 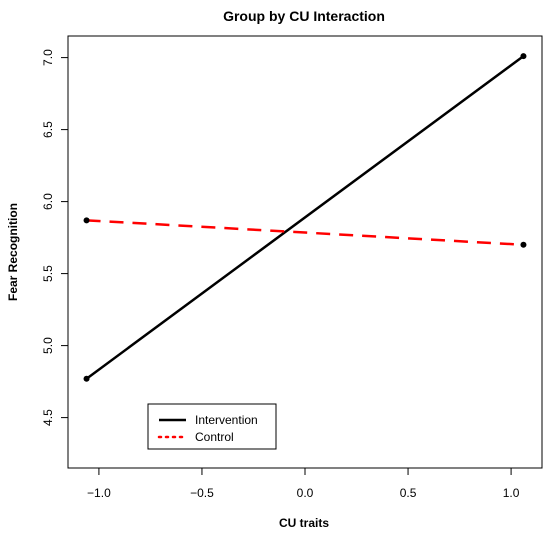 What do you see at coordinates (305, 233) in the screenshot?
I see `series-line-control` at bounding box center [305, 233].